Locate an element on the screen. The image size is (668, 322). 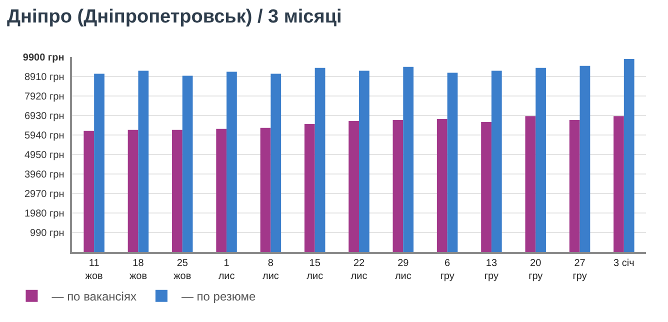
x-tick-label: 22 лис is located at coordinates (359, 270).